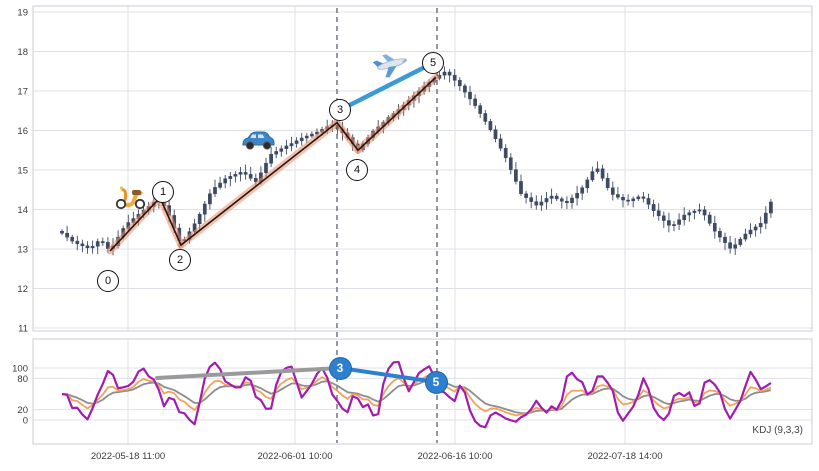 Image resolution: width=819 pixels, height=471 pixels. I want to click on kdj-y-tick-label: 20, so click(22, 410).